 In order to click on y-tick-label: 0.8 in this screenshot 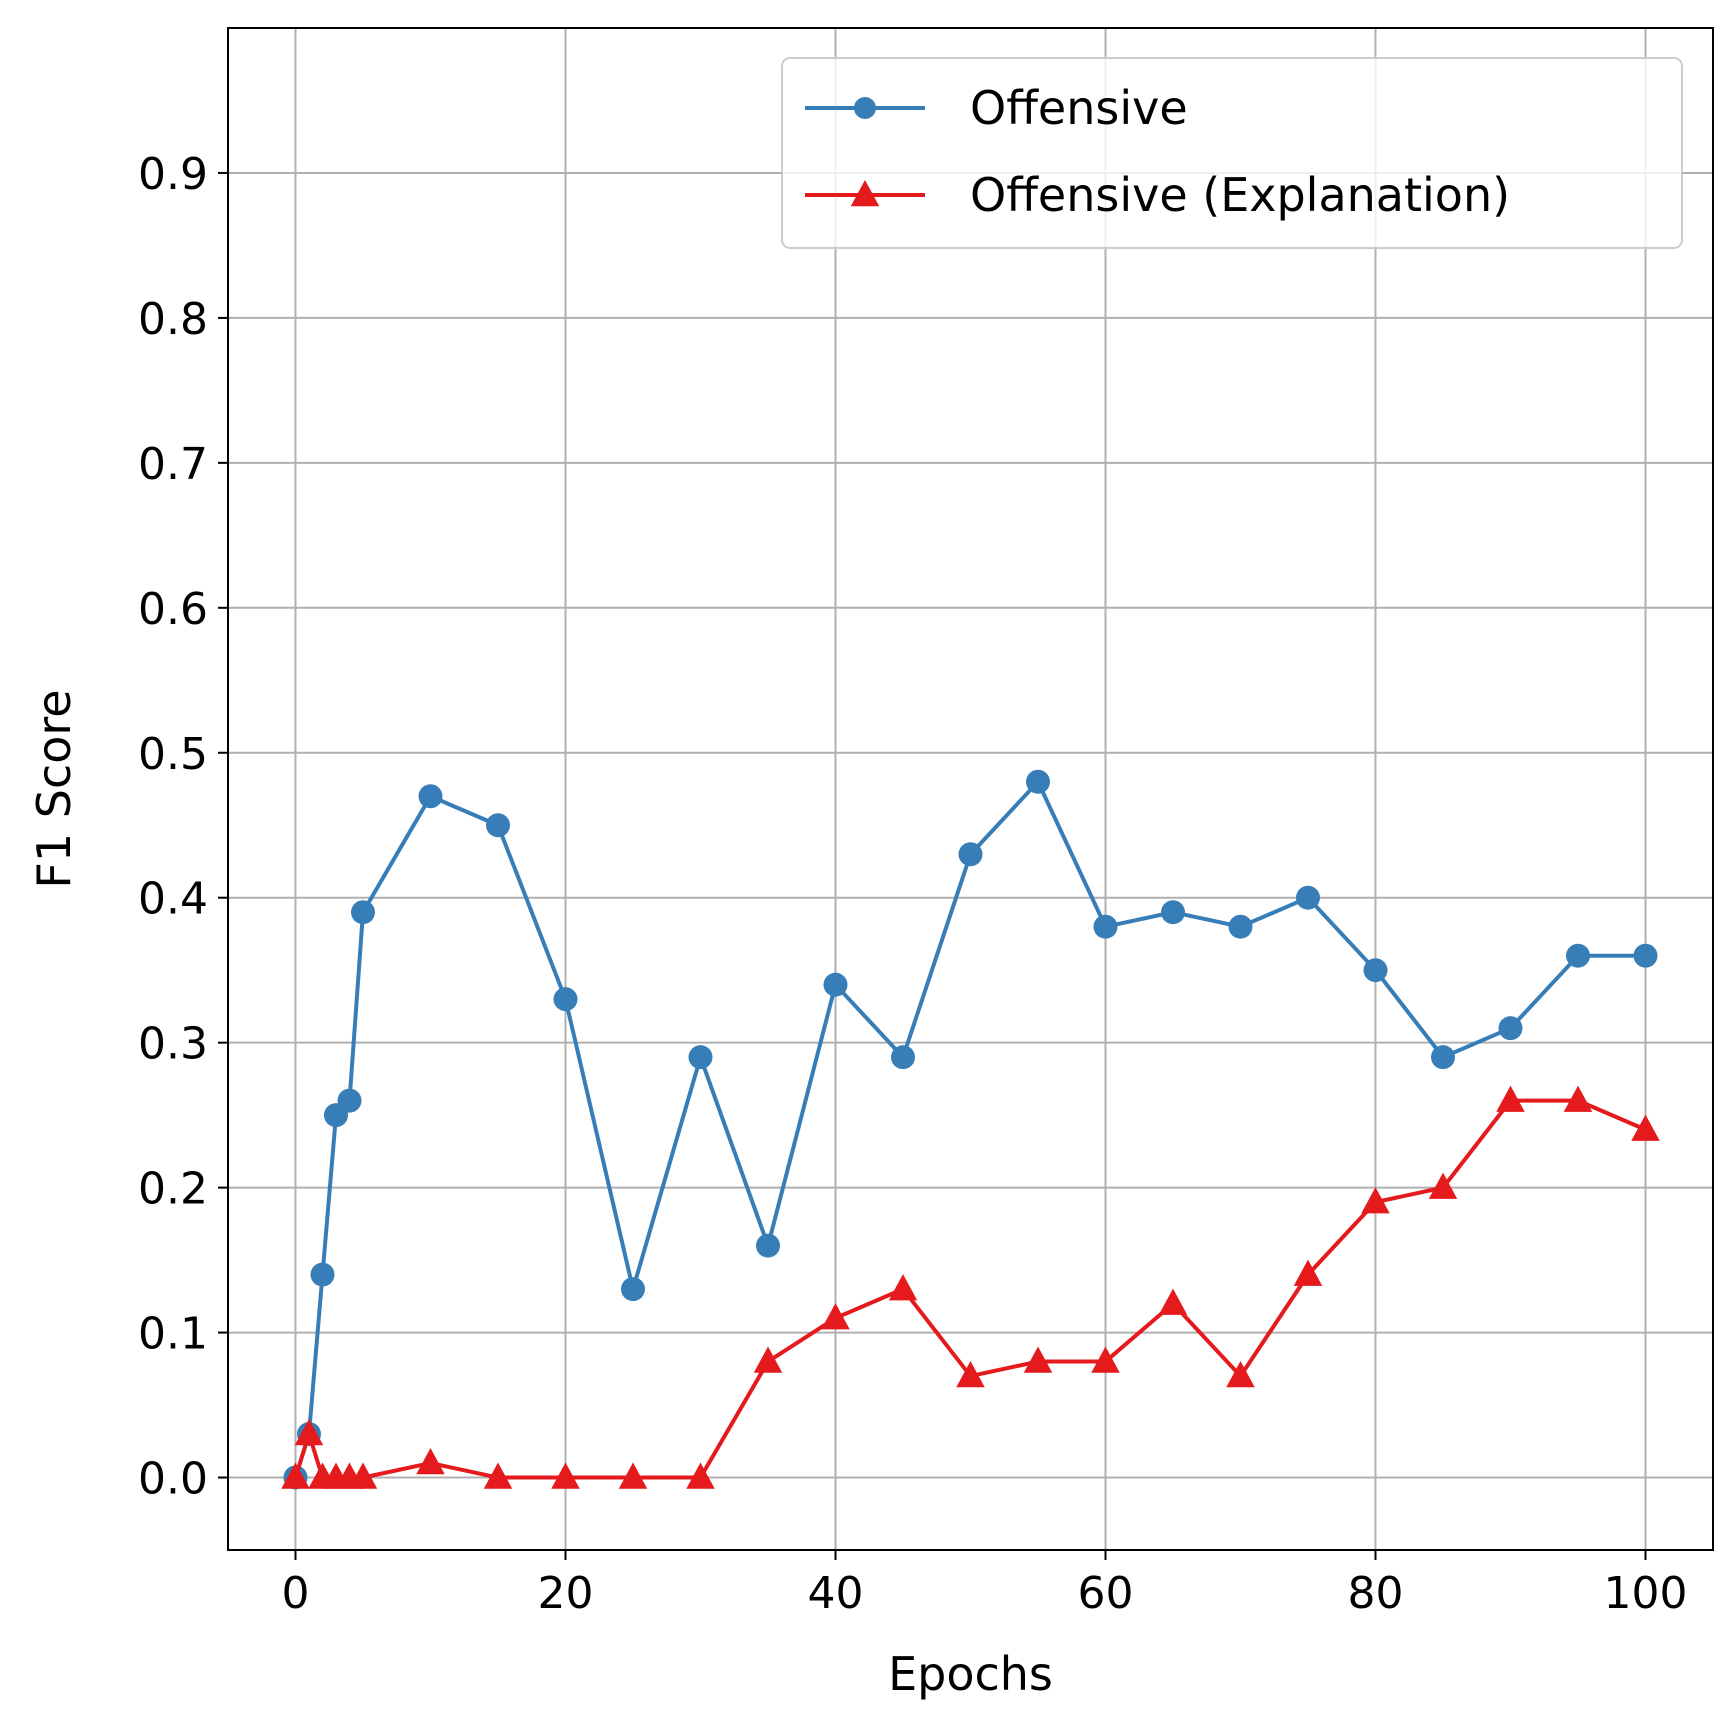, I will do `click(173, 319)`.